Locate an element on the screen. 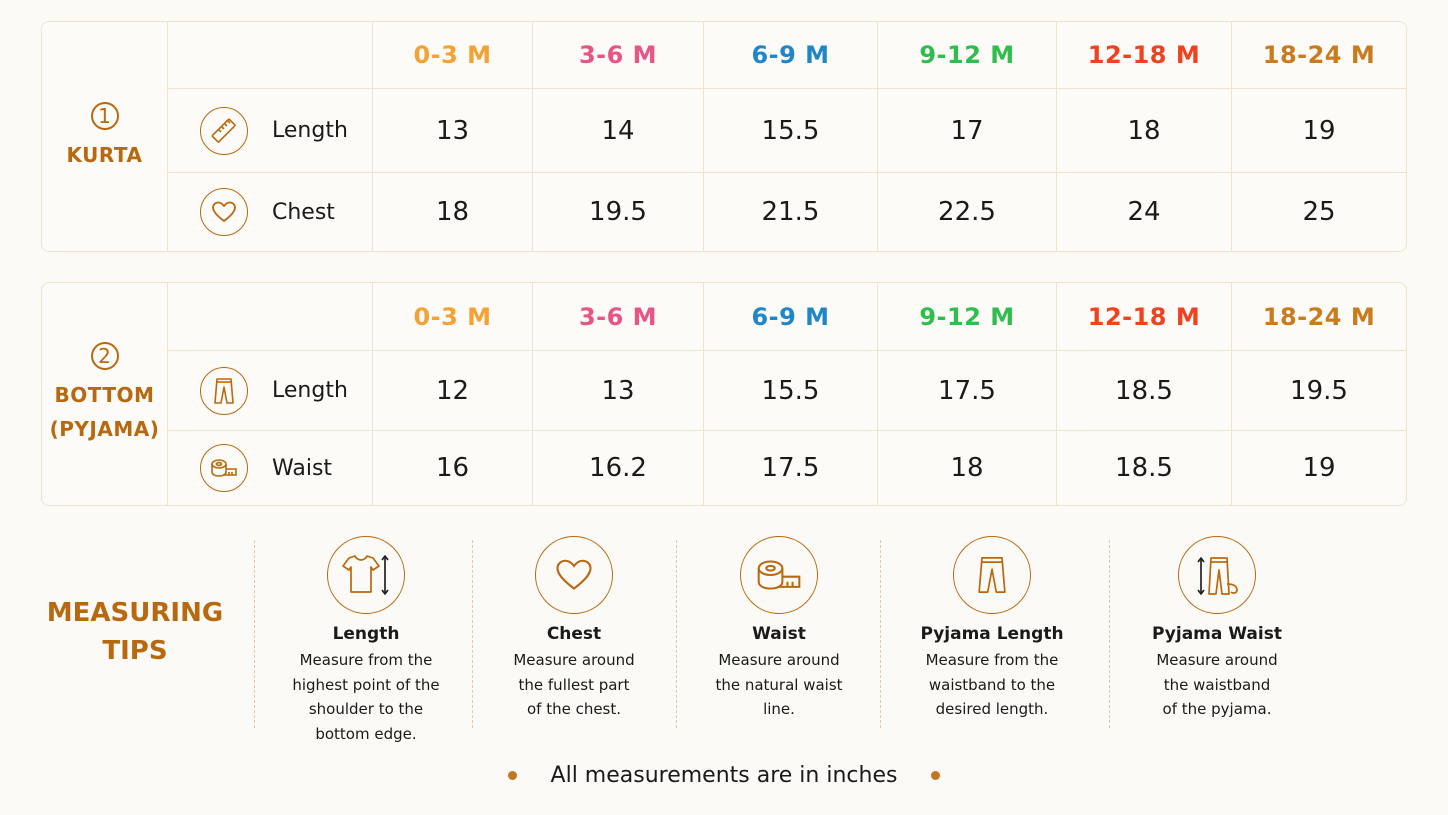 This screenshot has width=1448, height=815. measure-label: Chest is located at coordinates (303, 212).